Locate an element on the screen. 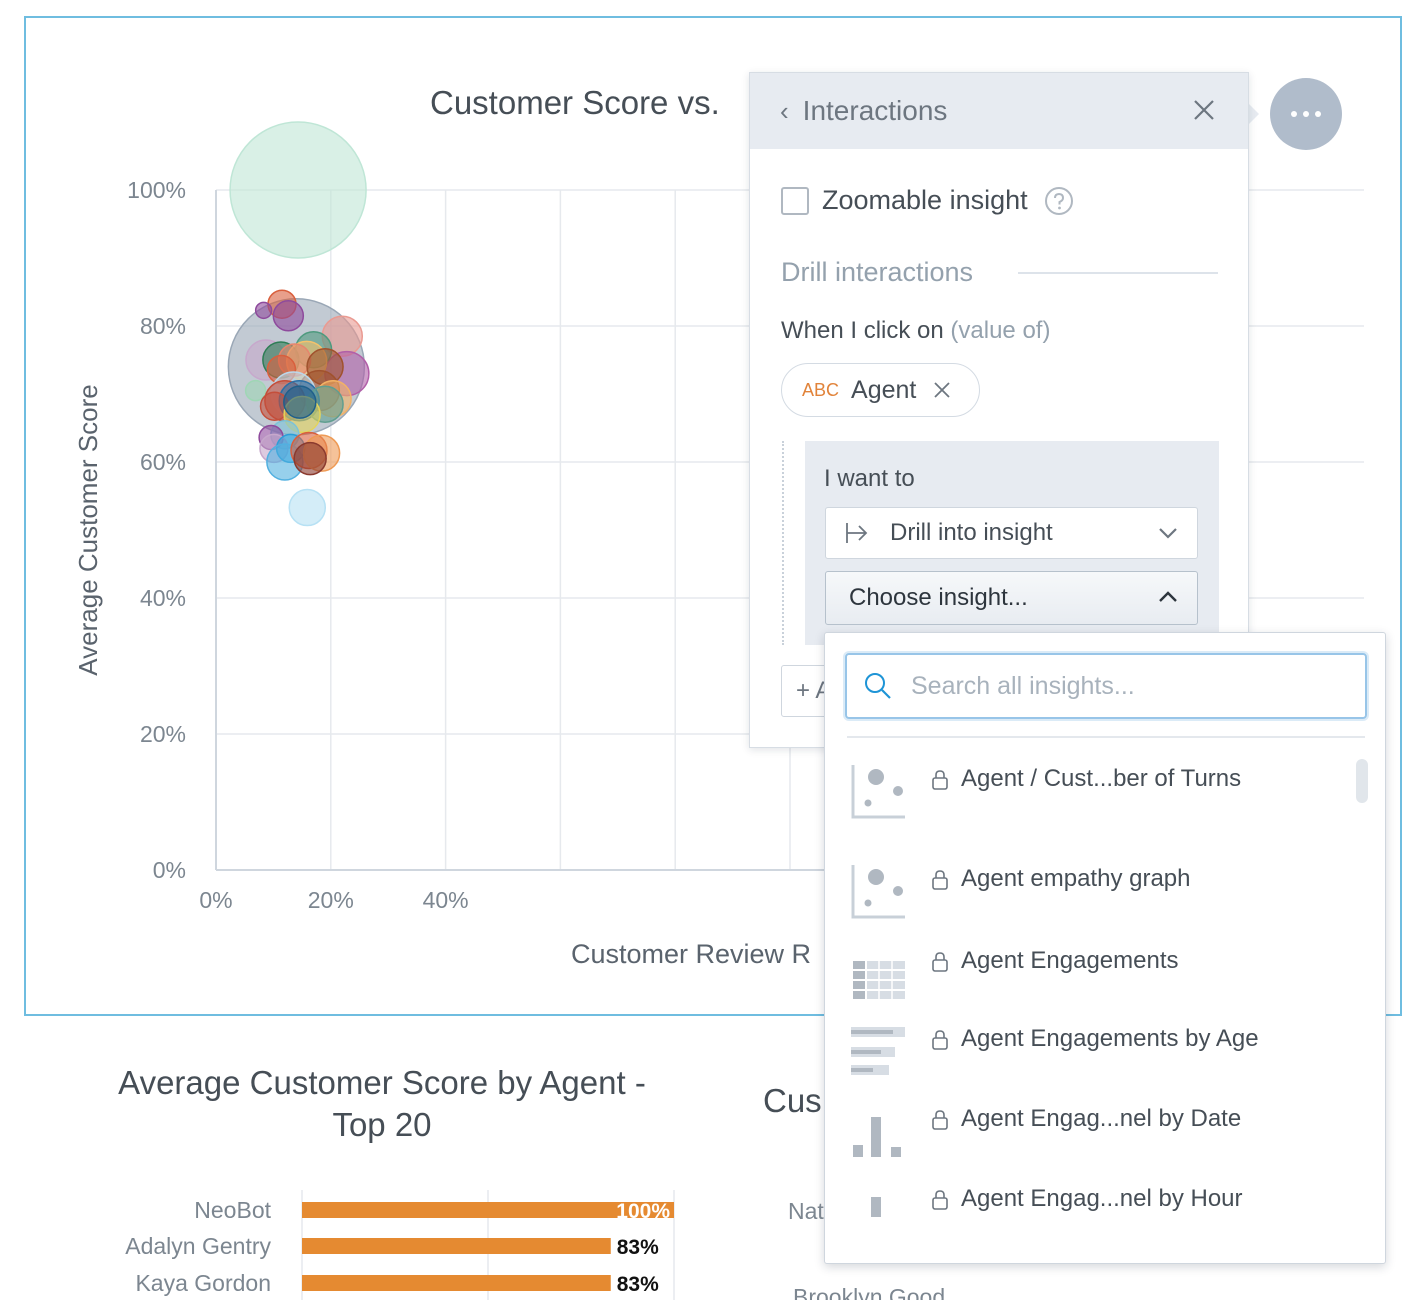  back-chevron-icon: ‹ is located at coordinates (784, 110).